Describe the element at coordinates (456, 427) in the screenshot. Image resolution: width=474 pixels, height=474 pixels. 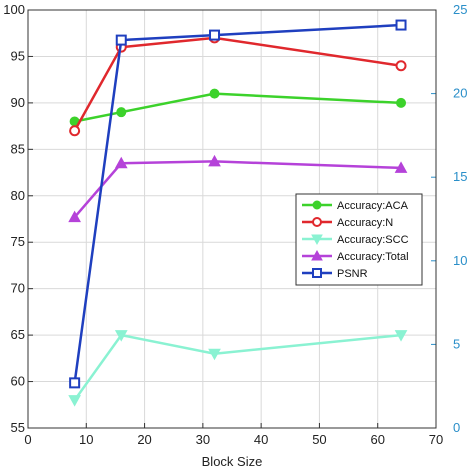
I see `right-tick-label: 0` at that location.